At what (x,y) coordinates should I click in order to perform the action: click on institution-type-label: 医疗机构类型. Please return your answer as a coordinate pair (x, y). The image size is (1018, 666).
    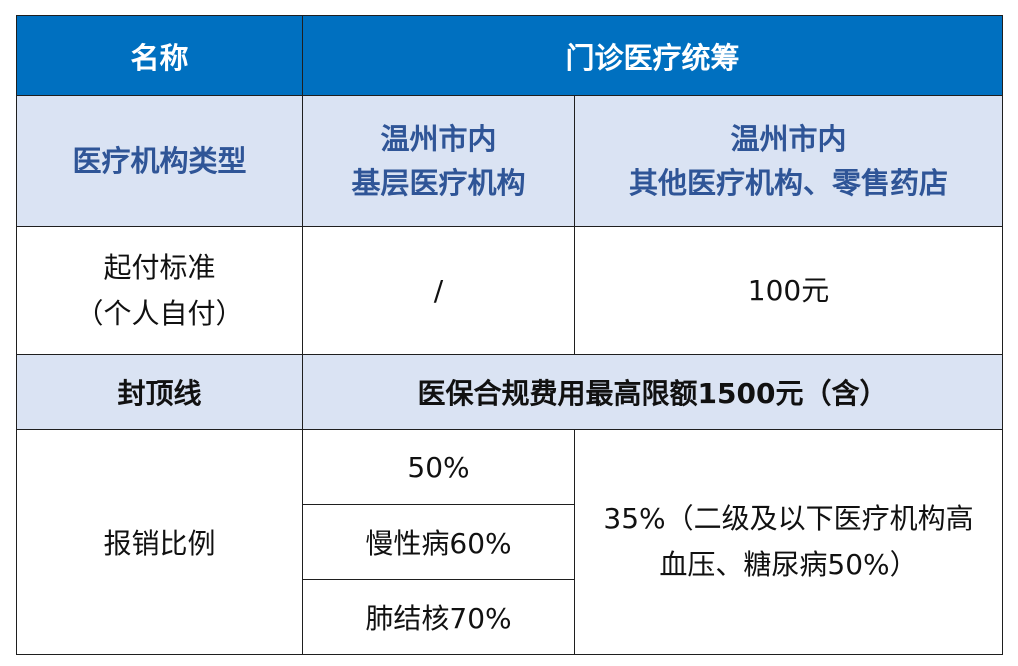
    Looking at the image, I should click on (159, 161).